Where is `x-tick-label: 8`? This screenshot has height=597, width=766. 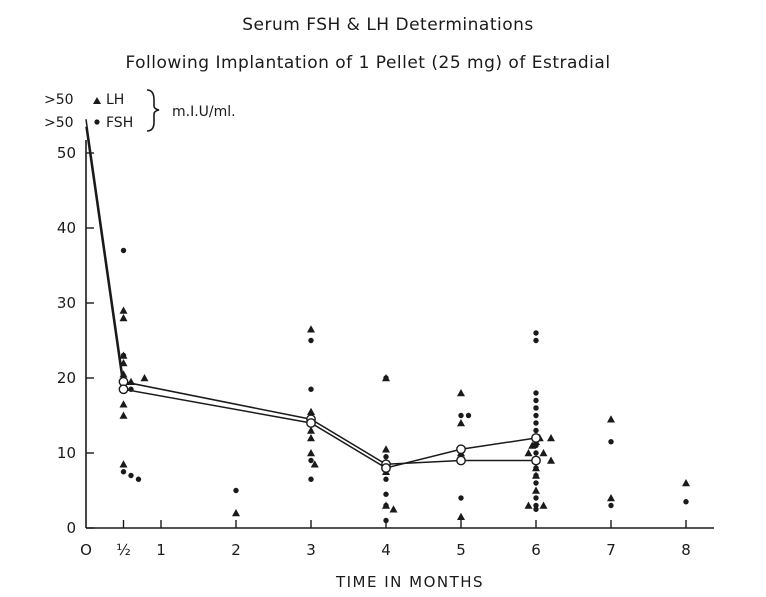 x-tick-label: 8 is located at coordinates (686, 550).